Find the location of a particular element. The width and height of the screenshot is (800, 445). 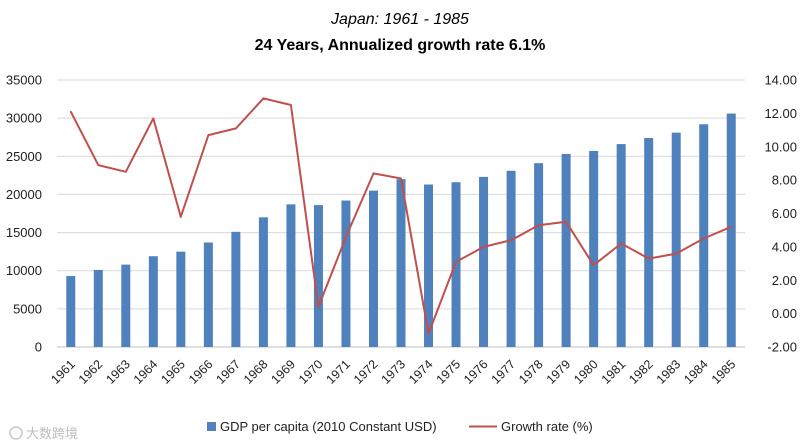

x-tick-label: 1984 is located at coordinates (696, 372).